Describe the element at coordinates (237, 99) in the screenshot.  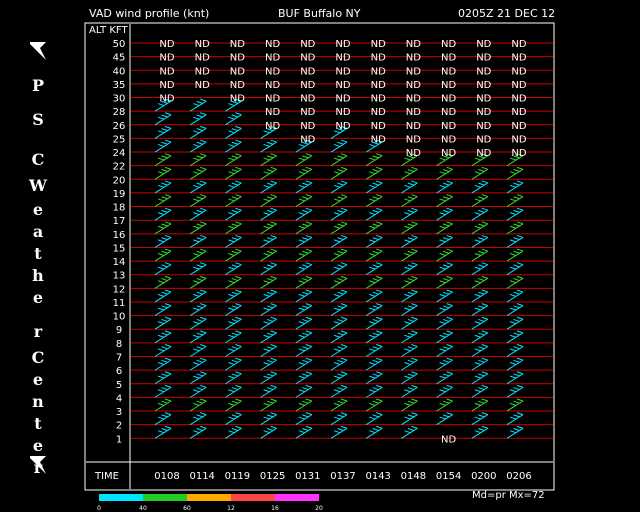
I see `no-data-30-0119: ND` at that location.